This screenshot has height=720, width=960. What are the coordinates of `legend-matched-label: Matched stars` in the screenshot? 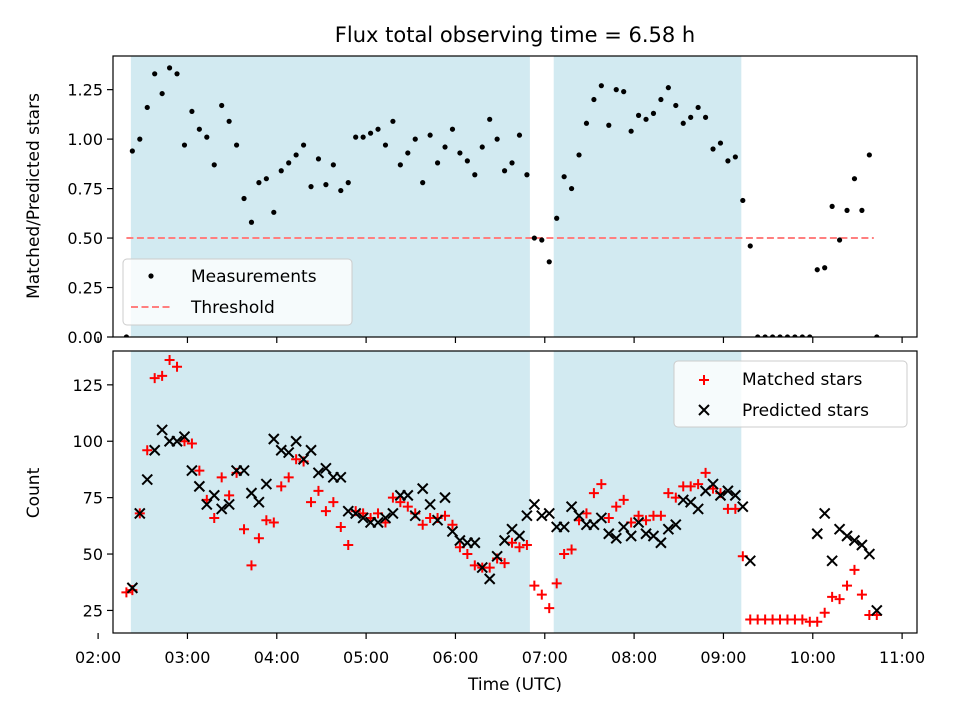 It's located at (802, 380).